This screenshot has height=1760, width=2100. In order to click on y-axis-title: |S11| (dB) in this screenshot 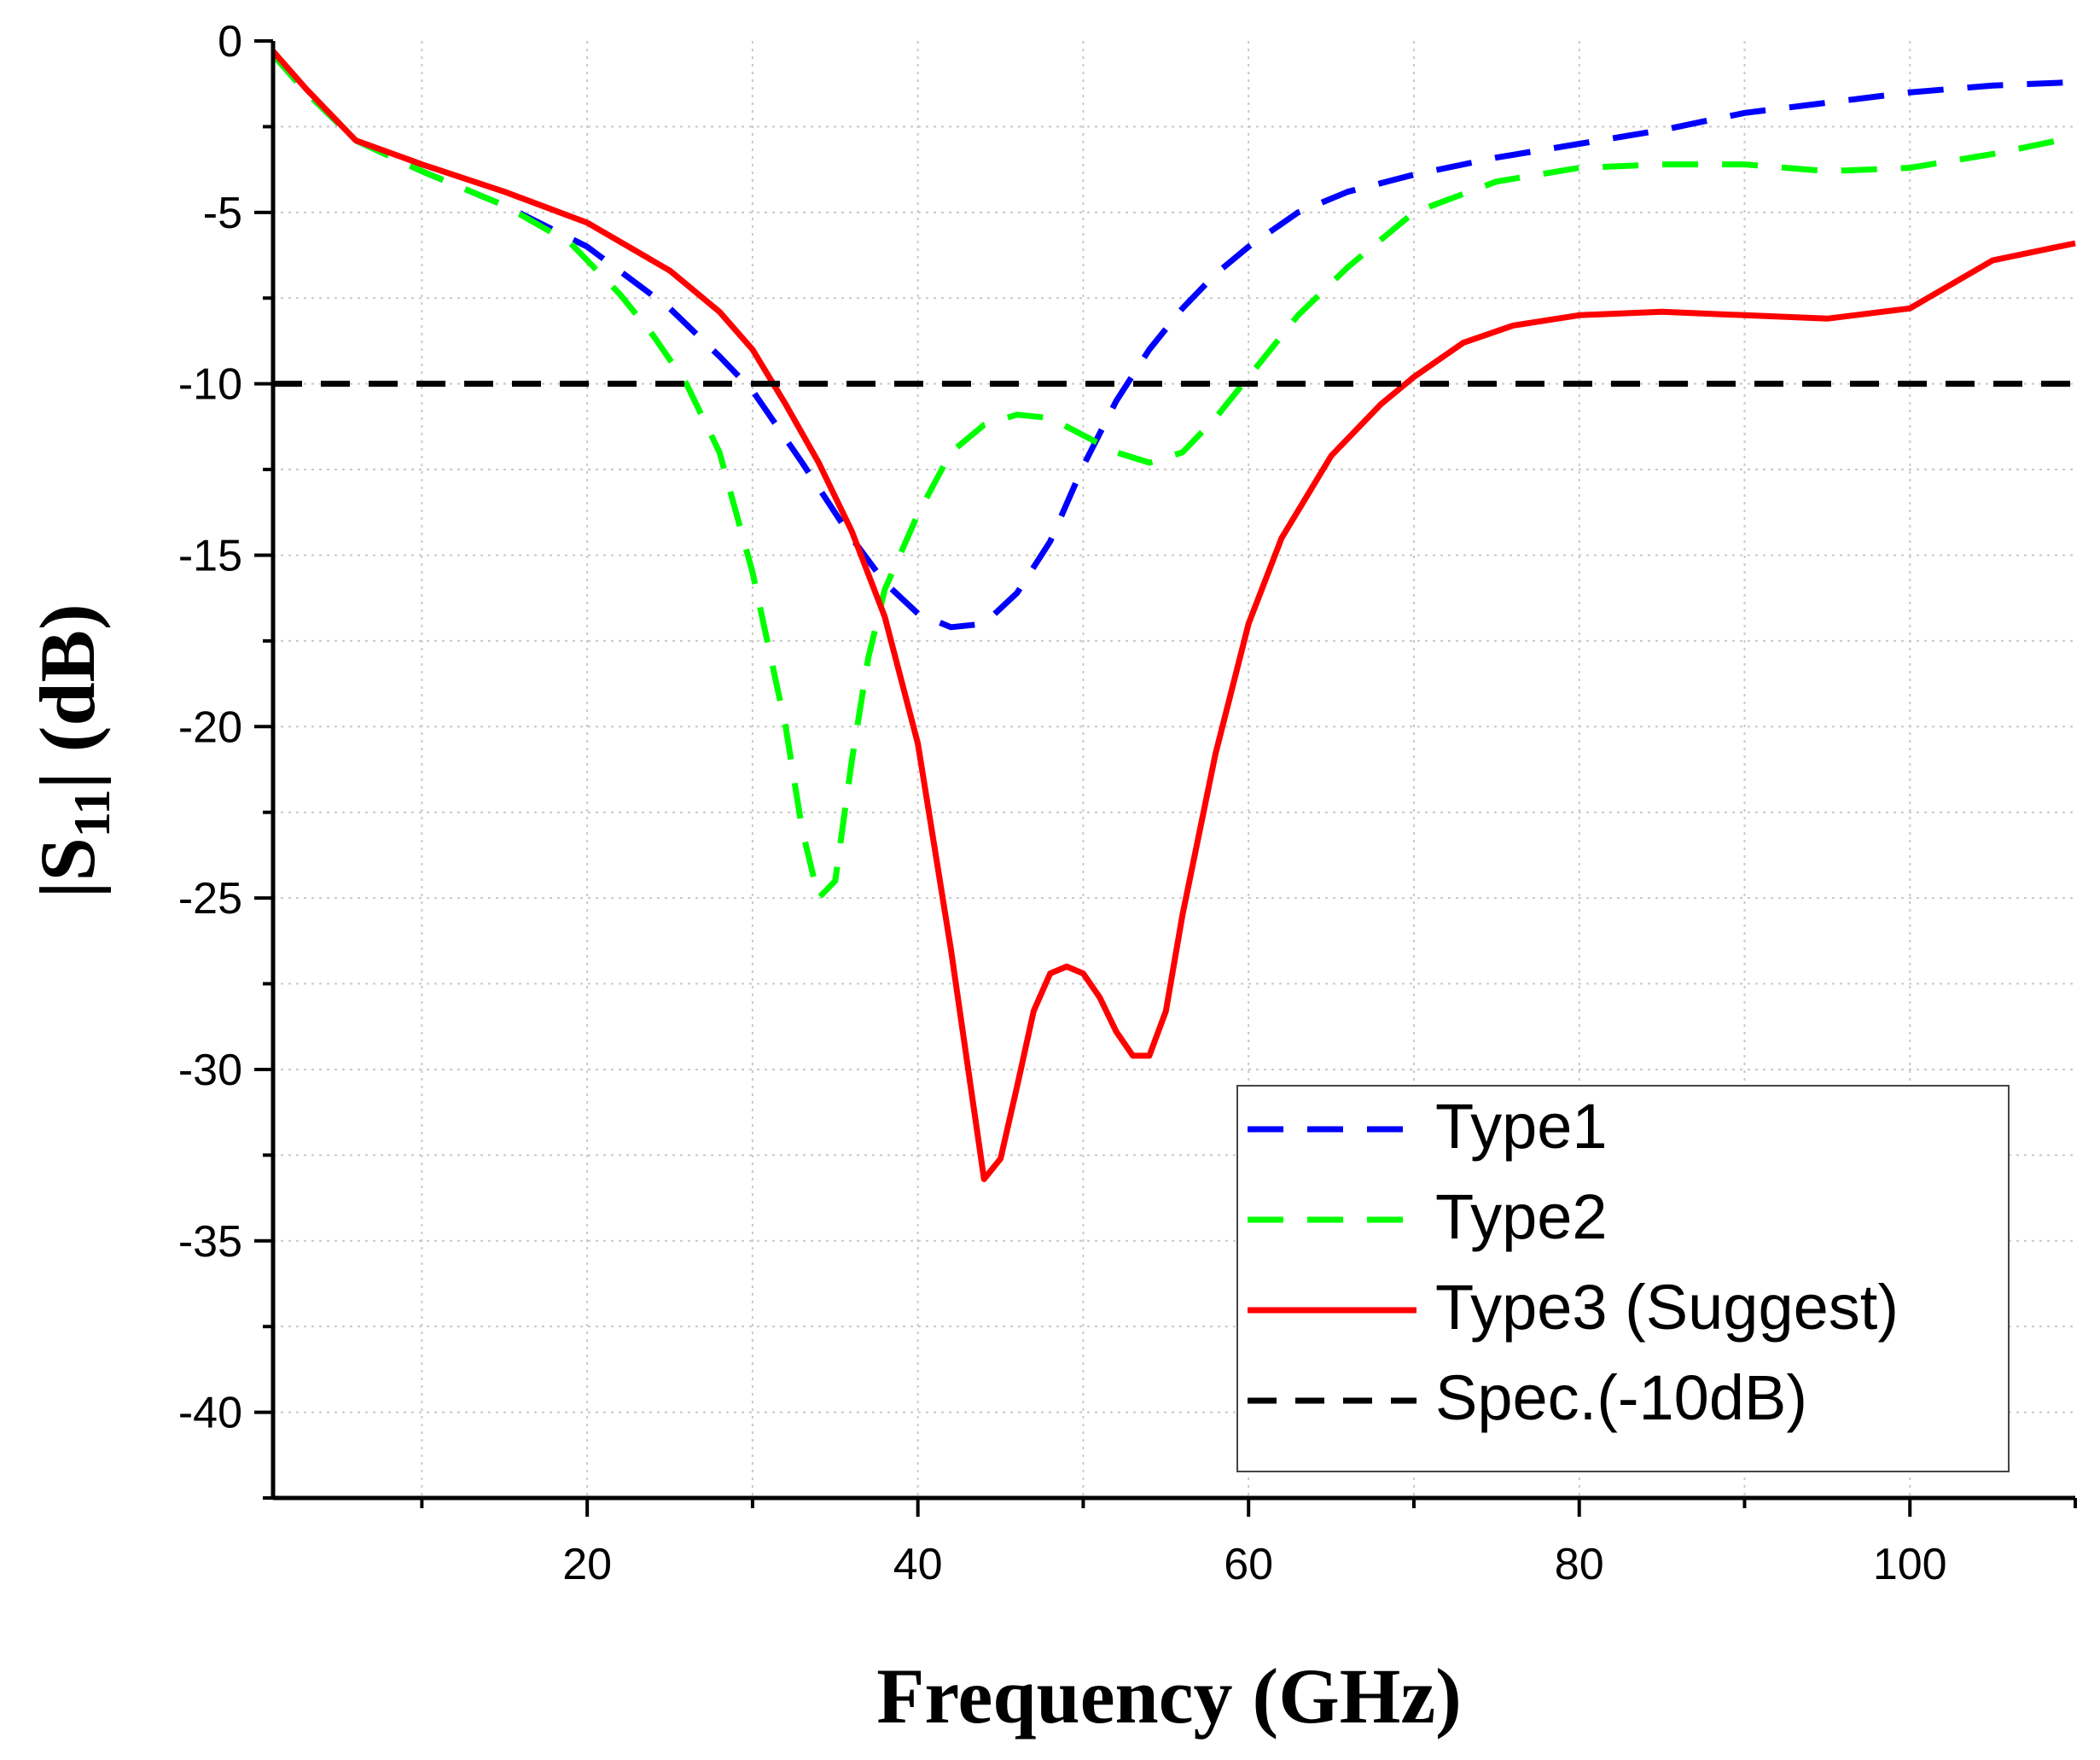, I will do `click(72, 750)`.